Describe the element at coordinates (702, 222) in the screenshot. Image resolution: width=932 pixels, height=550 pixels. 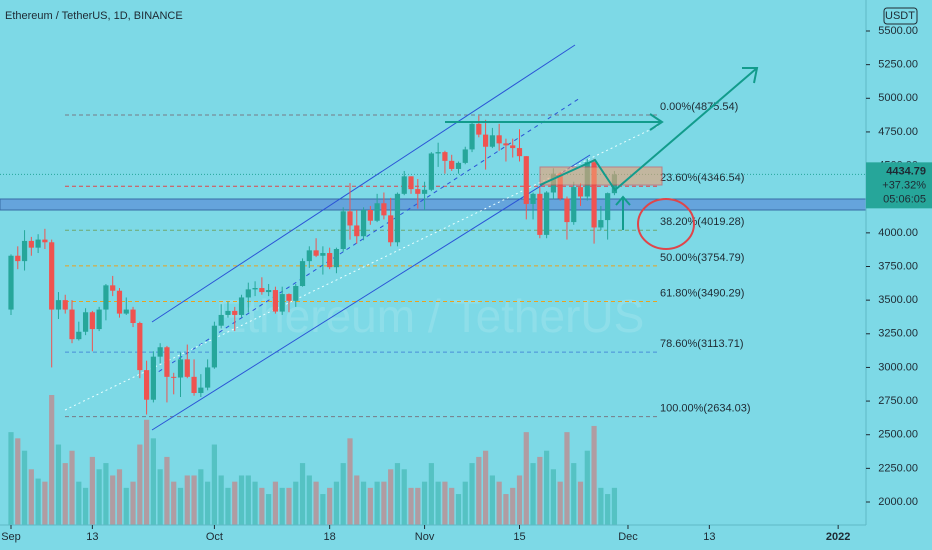
I see `fib-label: 38.20%(4019.28)` at that location.